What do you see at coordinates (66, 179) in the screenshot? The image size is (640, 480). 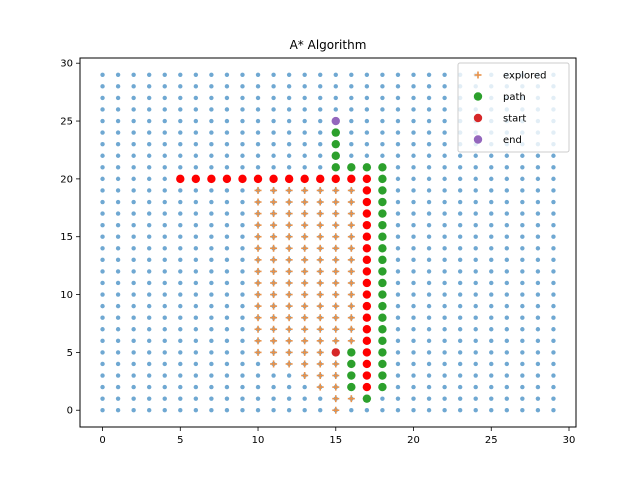 I see `y-tick-label: 20` at bounding box center [66, 179].